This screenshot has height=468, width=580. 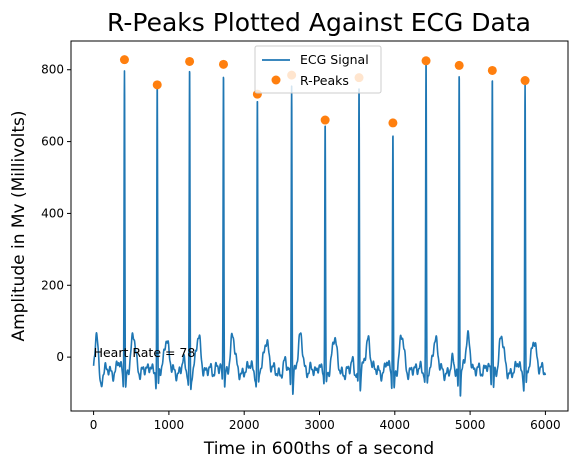 I want to click on x-tick-label: 5000, so click(x=470, y=425).